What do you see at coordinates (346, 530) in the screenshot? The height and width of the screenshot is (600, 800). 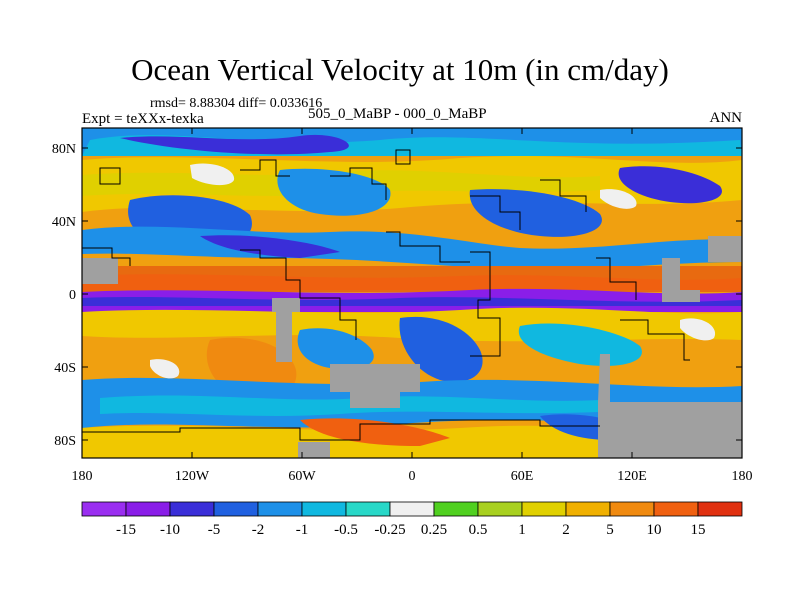 I see `legend-label: -0.5` at bounding box center [346, 530].